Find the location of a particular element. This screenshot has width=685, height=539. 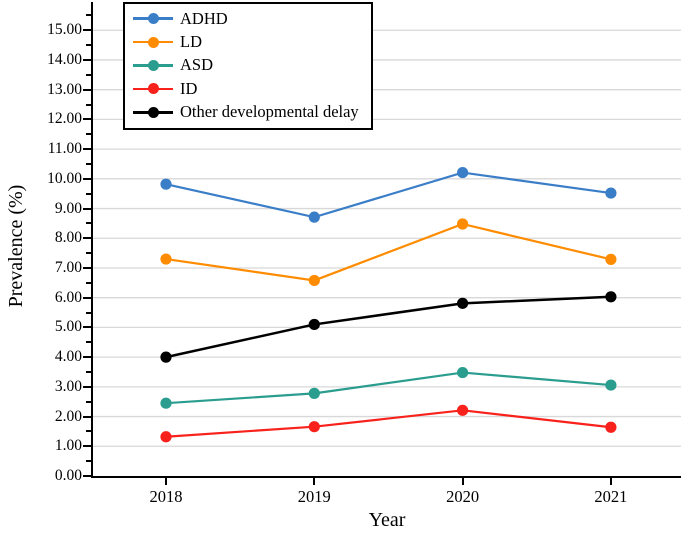

y-tick-label: 13.00 is located at coordinates (64, 89).